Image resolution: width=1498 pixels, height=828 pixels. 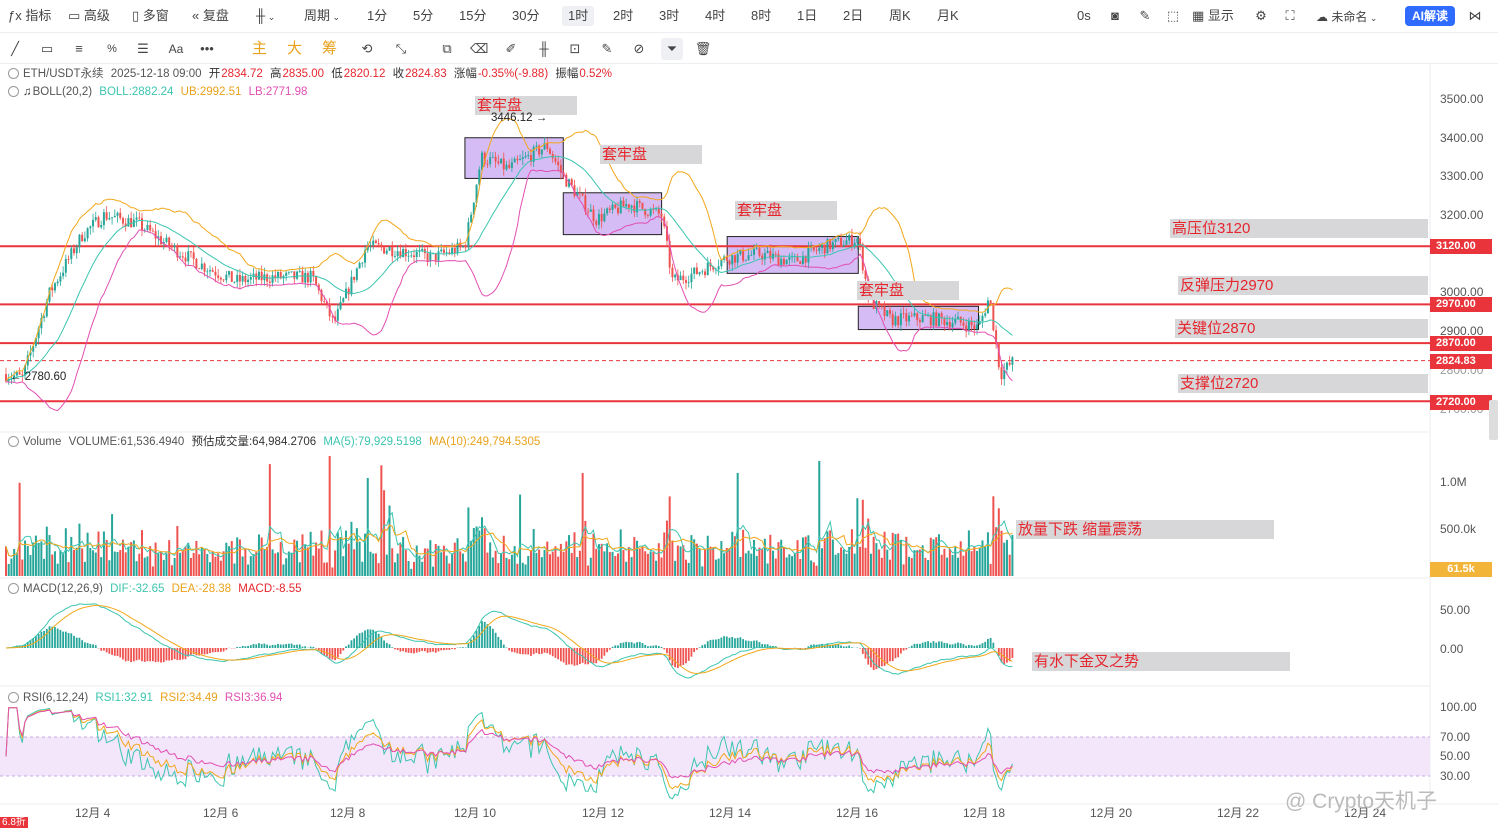 I want to click on display-button: ▦ 显示, so click(x=1213, y=15).